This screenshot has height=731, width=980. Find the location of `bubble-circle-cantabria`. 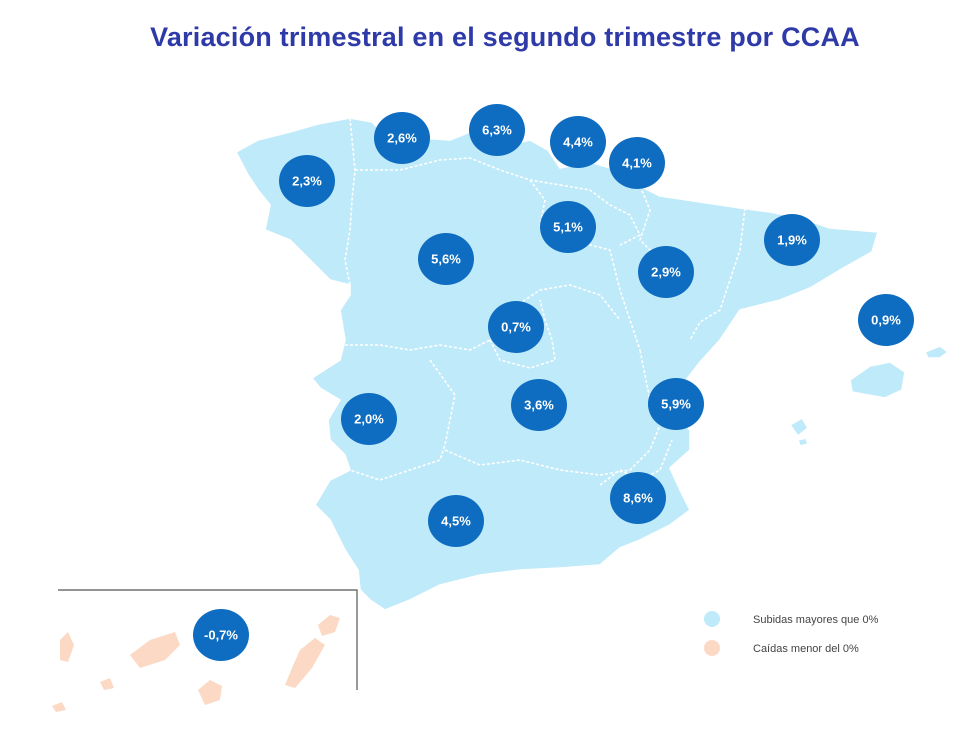

bubble-circle-cantabria is located at coordinates (578, 142).